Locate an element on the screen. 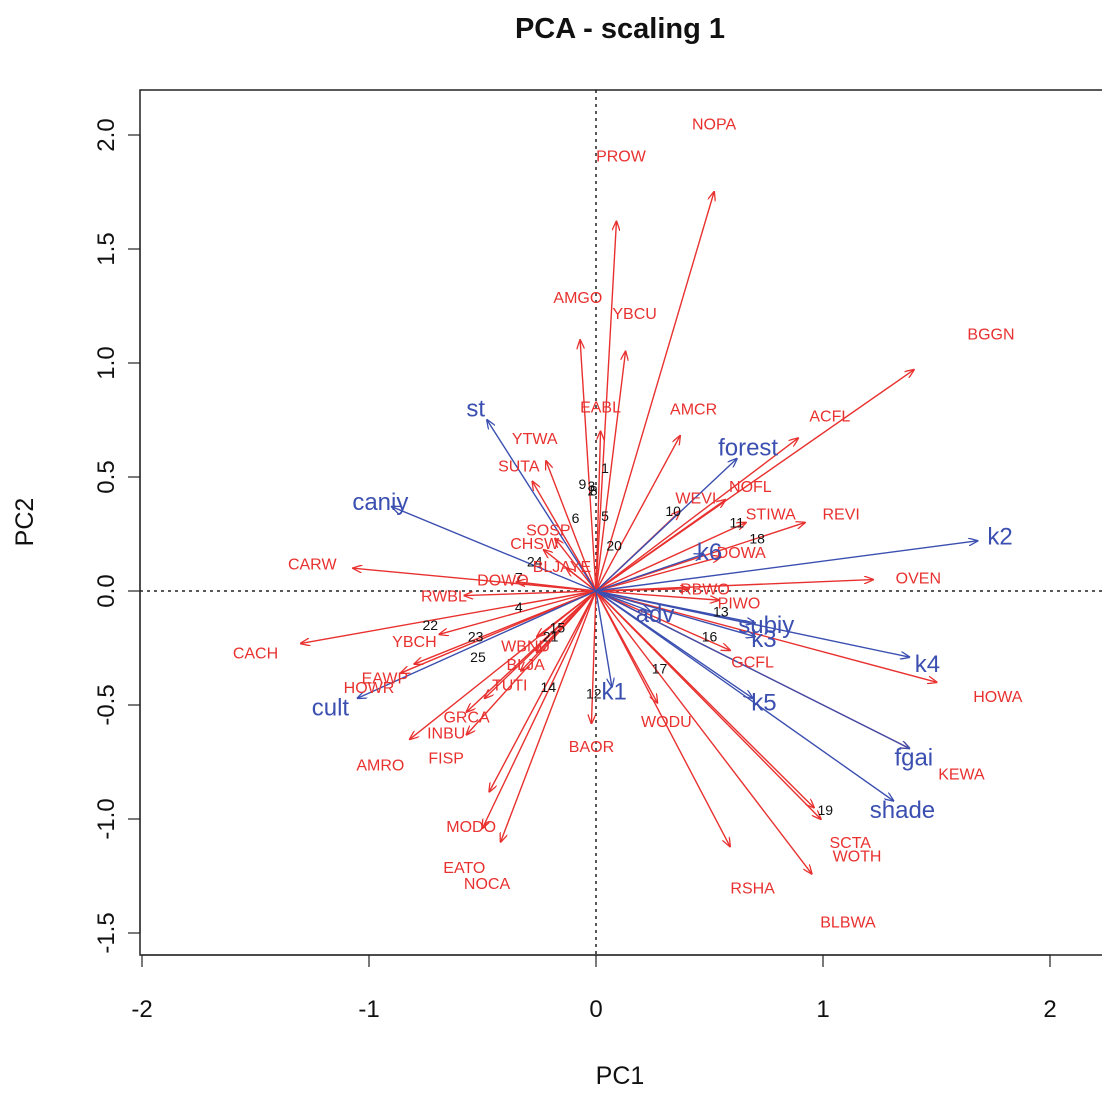 The width and height of the screenshot is (1102, 1099). species-label: RWBL is located at coordinates (444, 597).